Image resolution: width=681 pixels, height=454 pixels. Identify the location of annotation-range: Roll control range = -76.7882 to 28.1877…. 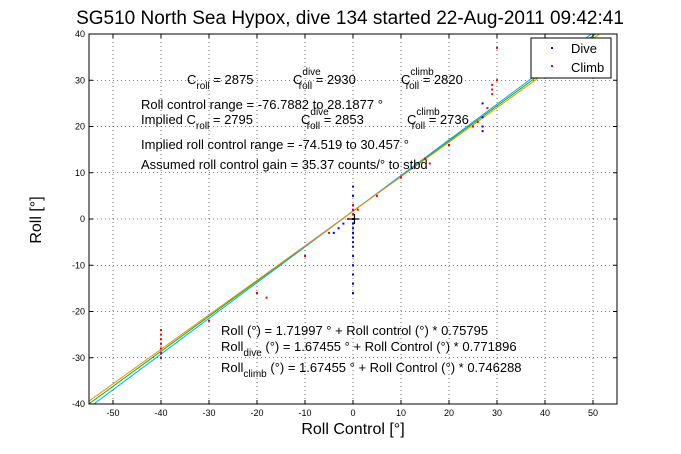
(262, 104).